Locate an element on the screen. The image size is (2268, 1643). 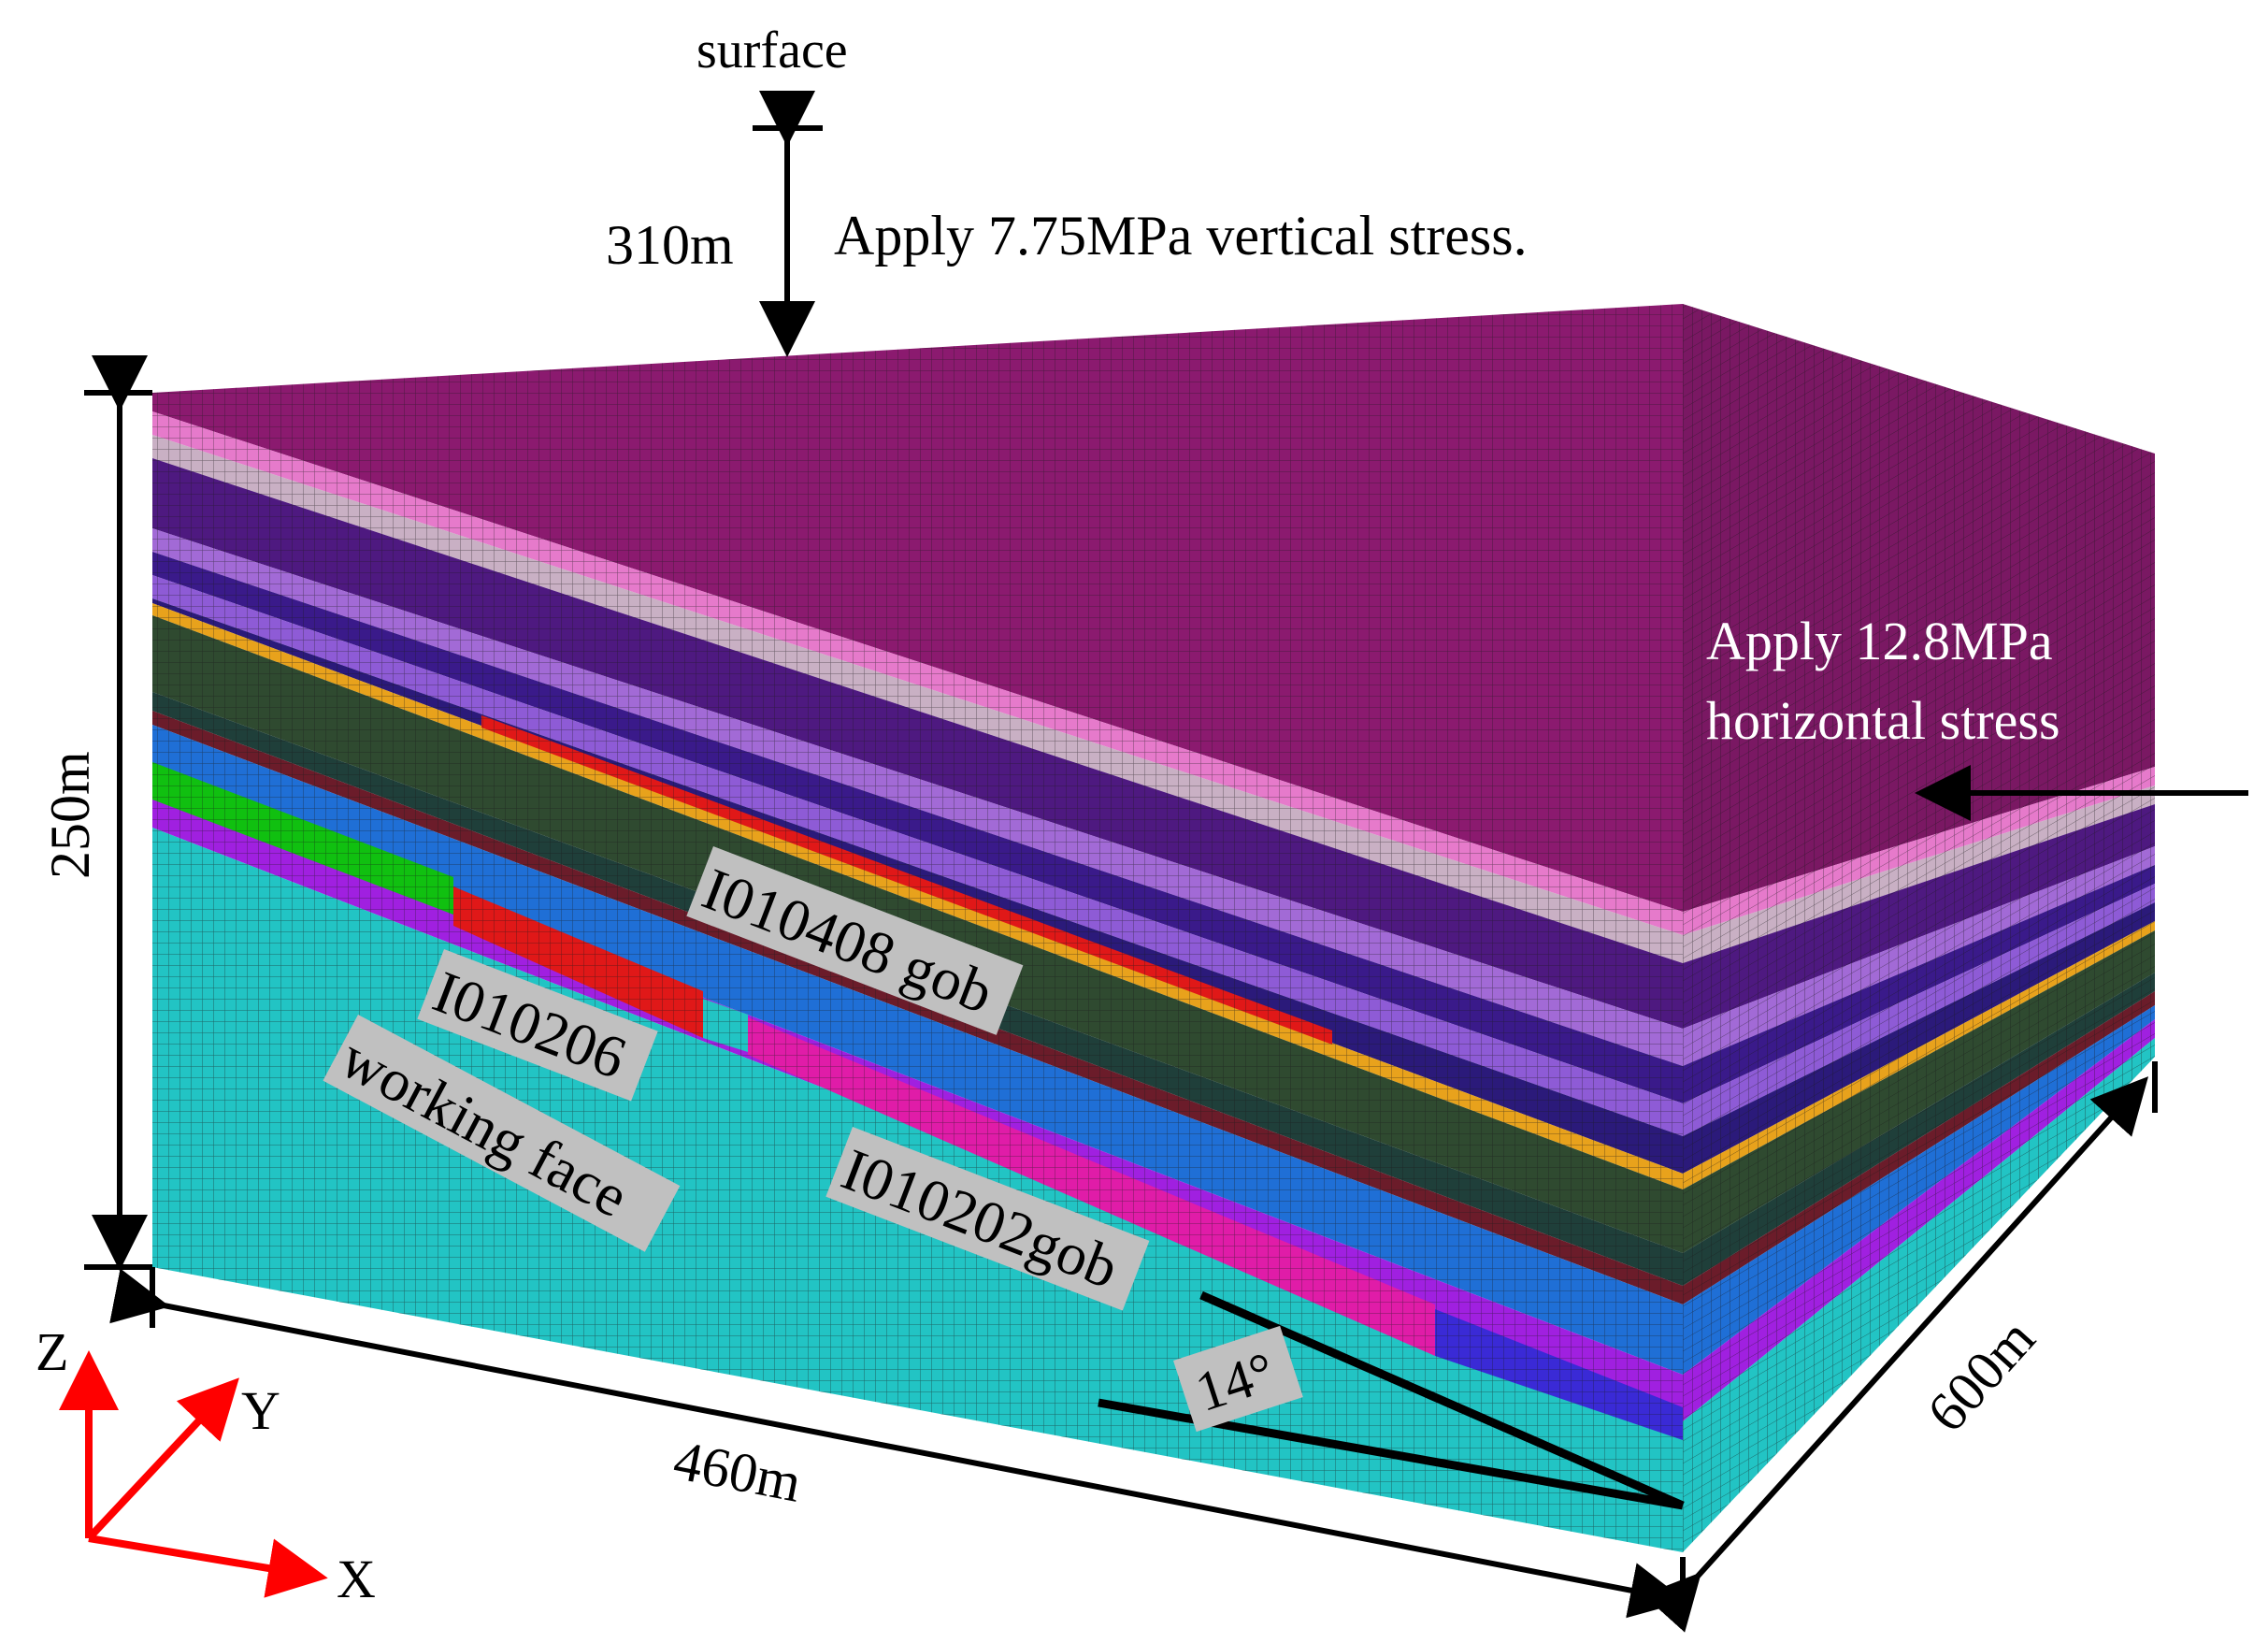
axes-triad is located at coordinates (193, 1474).